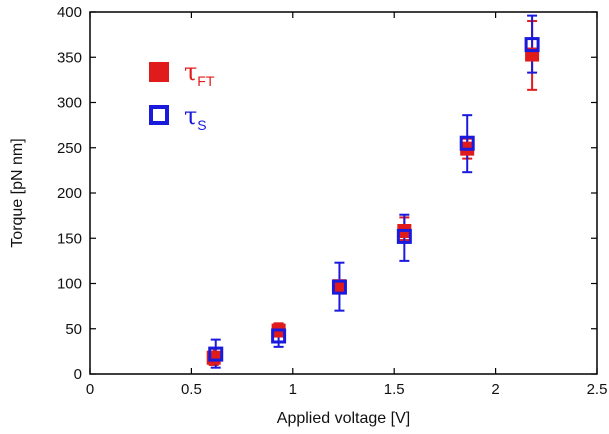  I want to click on y-tick-label: 300, so click(69, 103).